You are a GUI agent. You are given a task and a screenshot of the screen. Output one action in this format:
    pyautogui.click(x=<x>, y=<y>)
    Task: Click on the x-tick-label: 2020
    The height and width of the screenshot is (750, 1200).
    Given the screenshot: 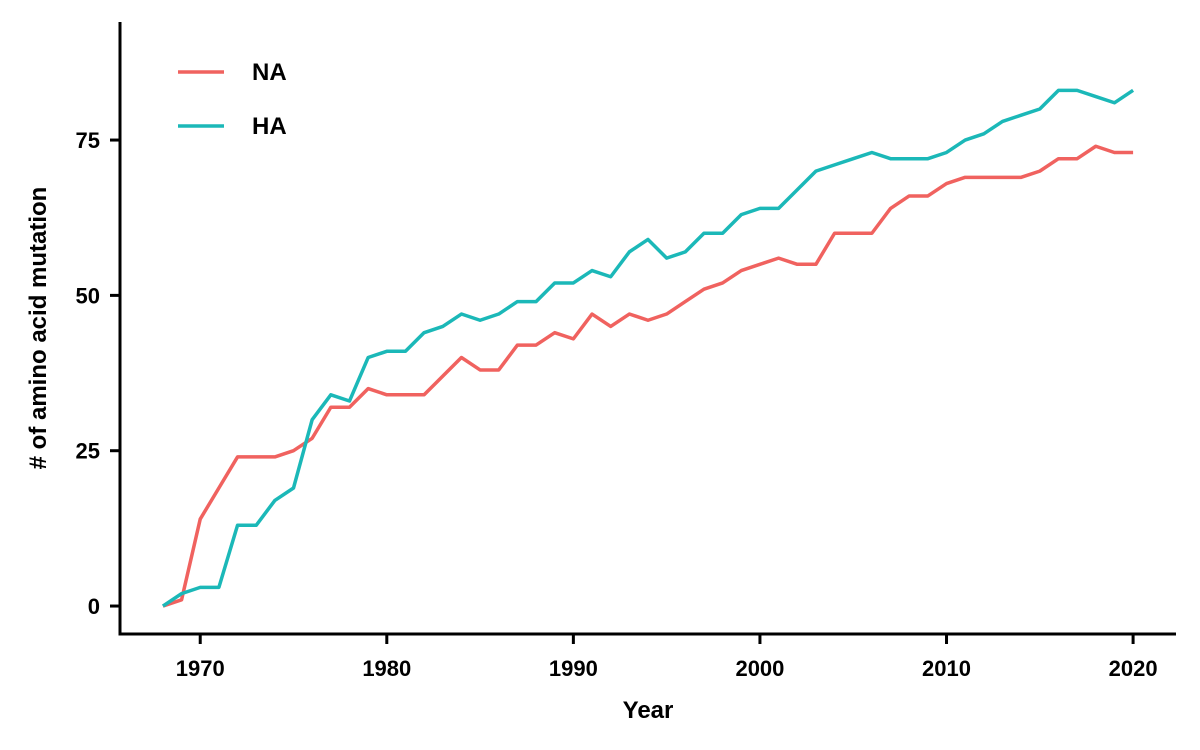 What is the action you would take?
    pyautogui.click(x=1133, y=668)
    